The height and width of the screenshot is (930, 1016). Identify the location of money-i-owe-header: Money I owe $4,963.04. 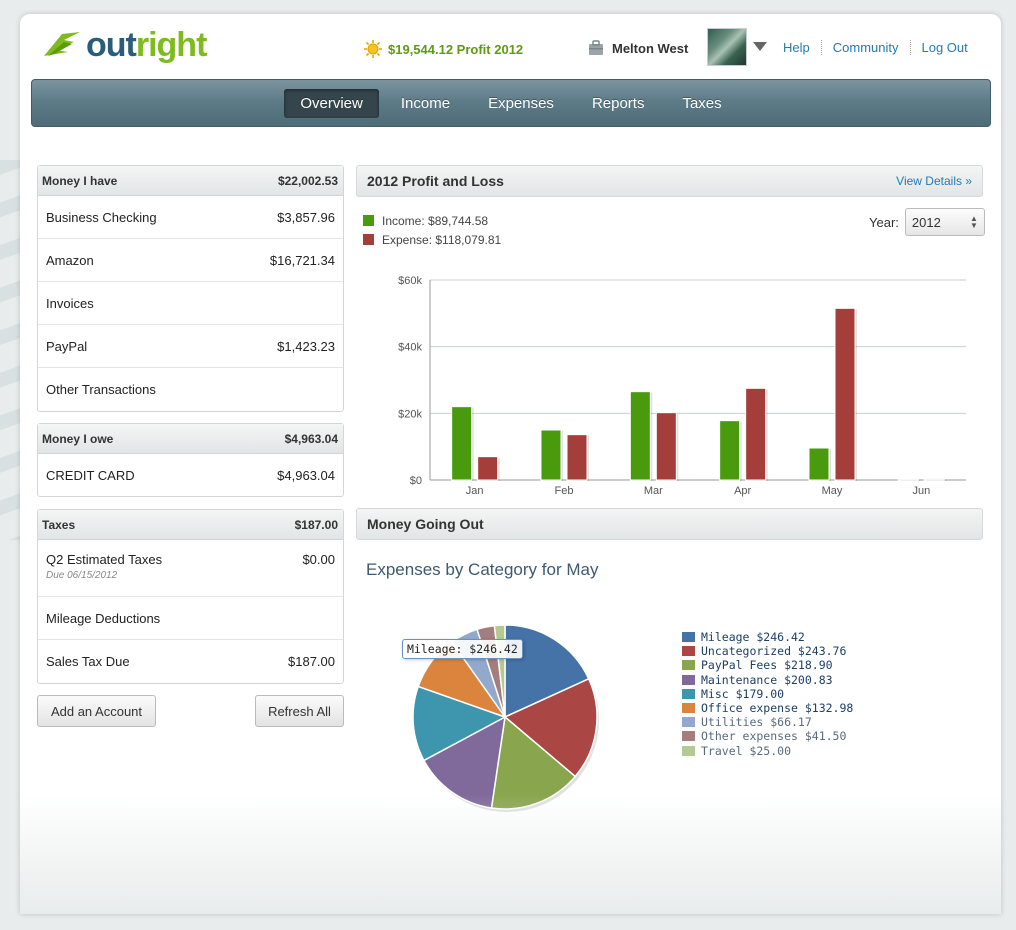
(190, 439).